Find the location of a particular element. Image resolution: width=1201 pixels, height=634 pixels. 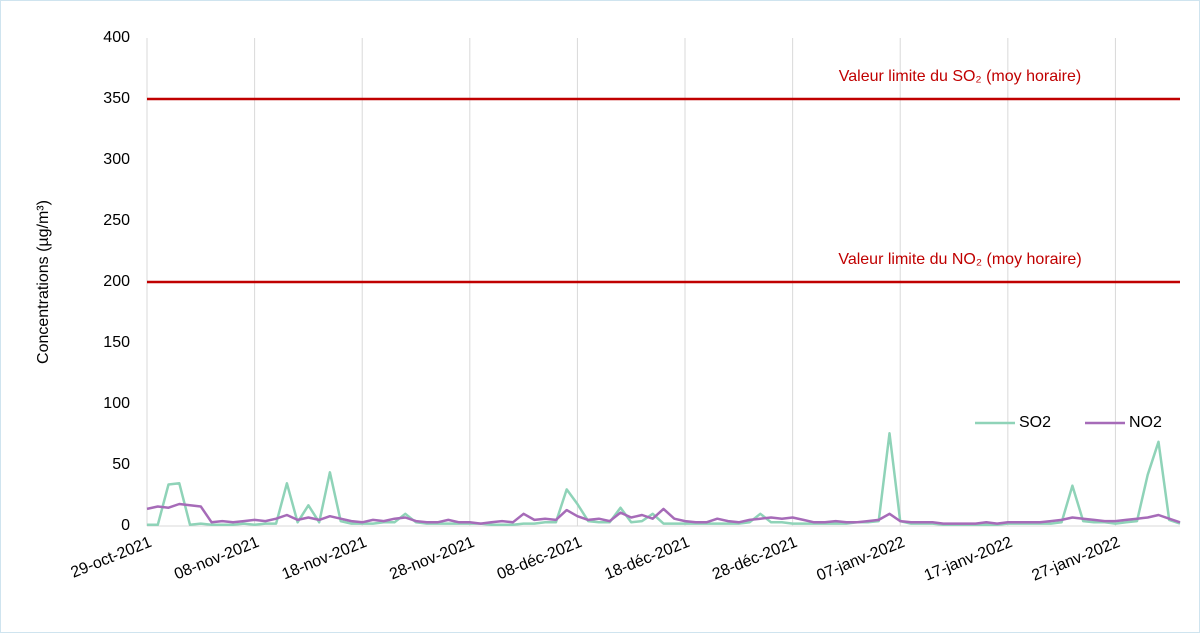

legend-label: SO2 is located at coordinates (1035, 422).